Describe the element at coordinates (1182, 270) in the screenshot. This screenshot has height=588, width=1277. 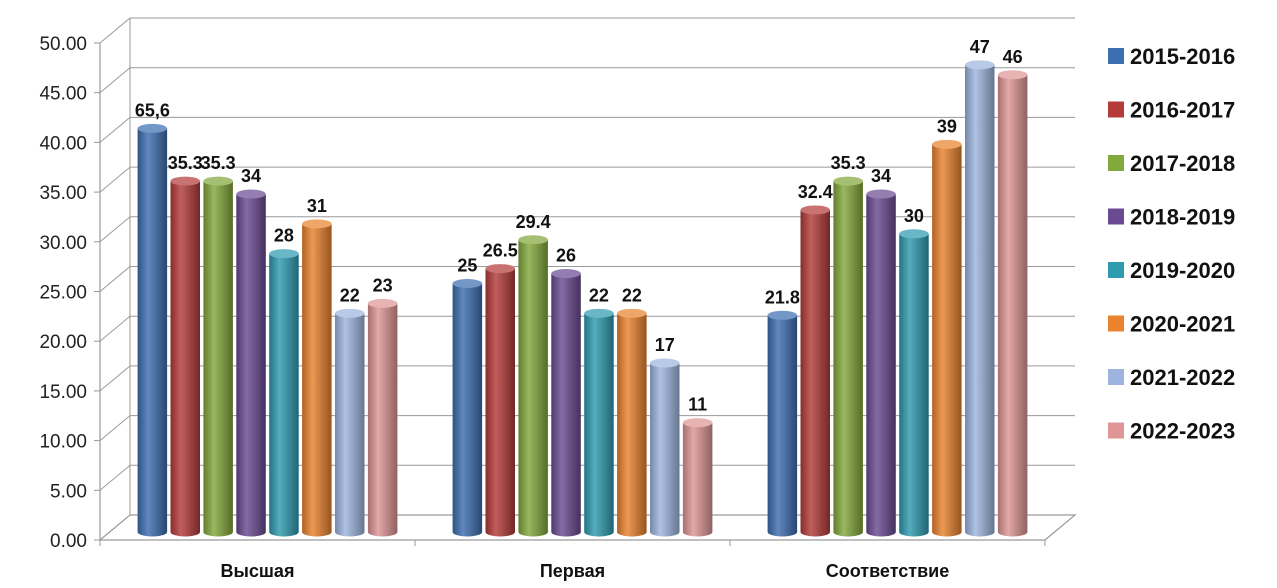
I see `legend-label: 2019-2020` at that location.